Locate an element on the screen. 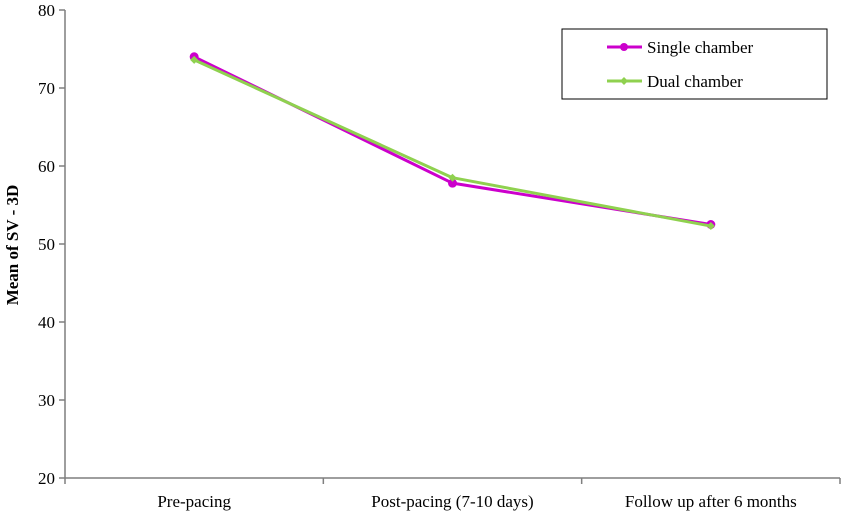  legend-item: Single chamber is located at coordinates (680, 47).